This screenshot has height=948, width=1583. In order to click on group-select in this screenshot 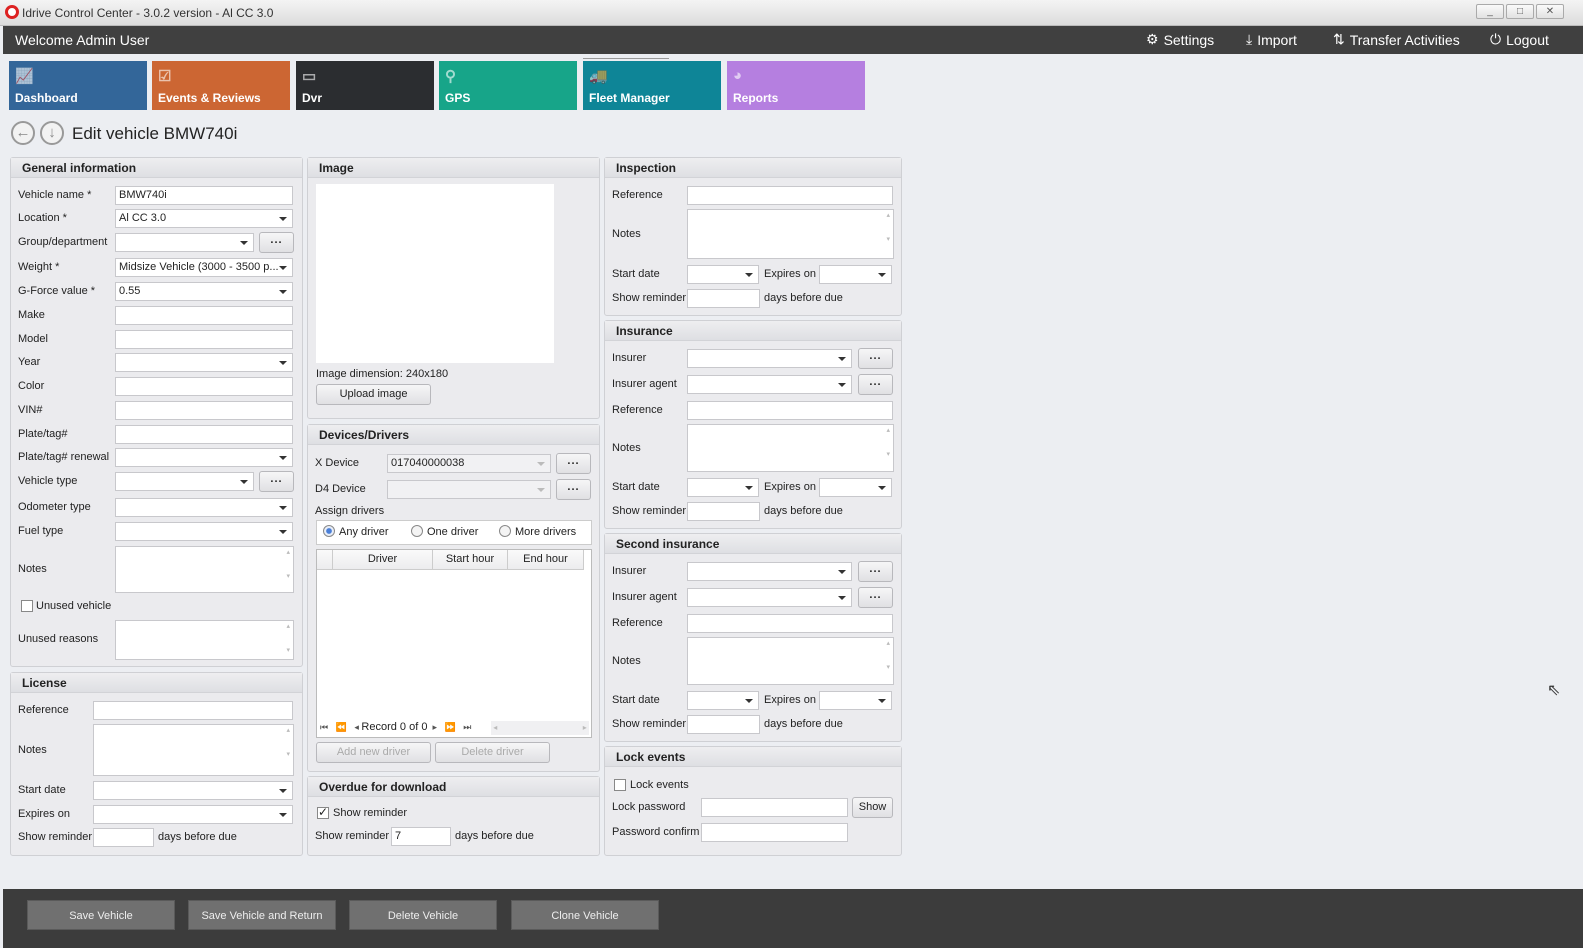, I will do `click(184, 242)`.